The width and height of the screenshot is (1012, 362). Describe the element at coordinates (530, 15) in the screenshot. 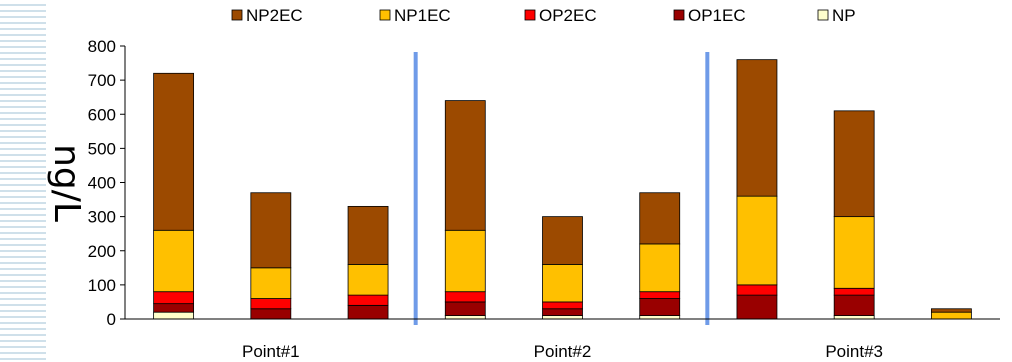

I see `legend-swatch-op2ec` at that location.